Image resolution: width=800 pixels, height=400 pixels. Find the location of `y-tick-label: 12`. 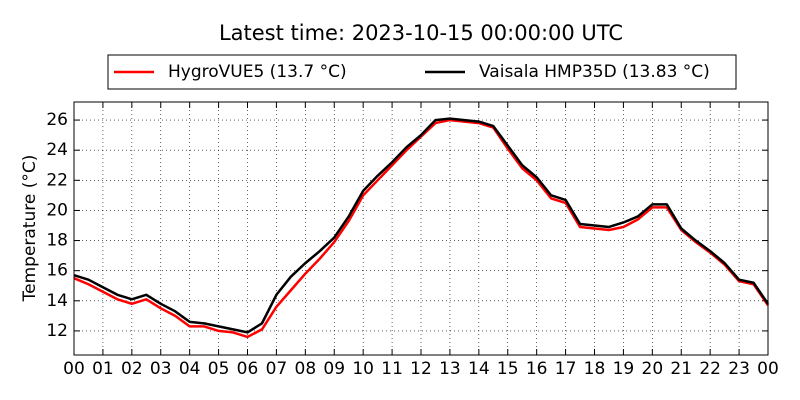

y-tick-label: 12 is located at coordinates (57, 331).